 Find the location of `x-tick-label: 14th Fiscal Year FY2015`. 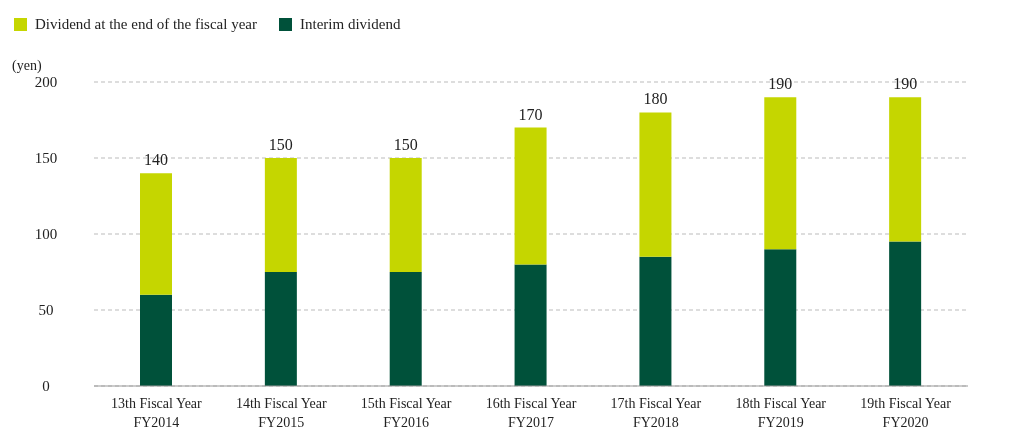

x-tick-label: 14th Fiscal Year FY2015 is located at coordinates (281, 413).